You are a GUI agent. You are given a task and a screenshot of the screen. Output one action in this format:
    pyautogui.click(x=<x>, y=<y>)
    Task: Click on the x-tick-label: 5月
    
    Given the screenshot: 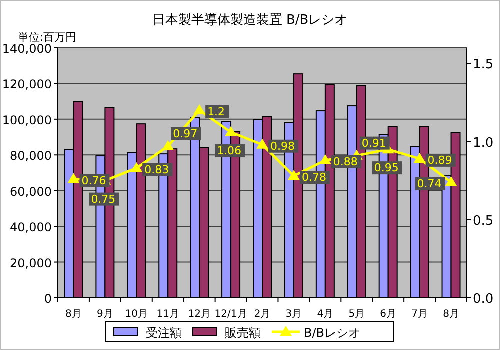 What is the action you would take?
    pyautogui.click(x=357, y=314)
    